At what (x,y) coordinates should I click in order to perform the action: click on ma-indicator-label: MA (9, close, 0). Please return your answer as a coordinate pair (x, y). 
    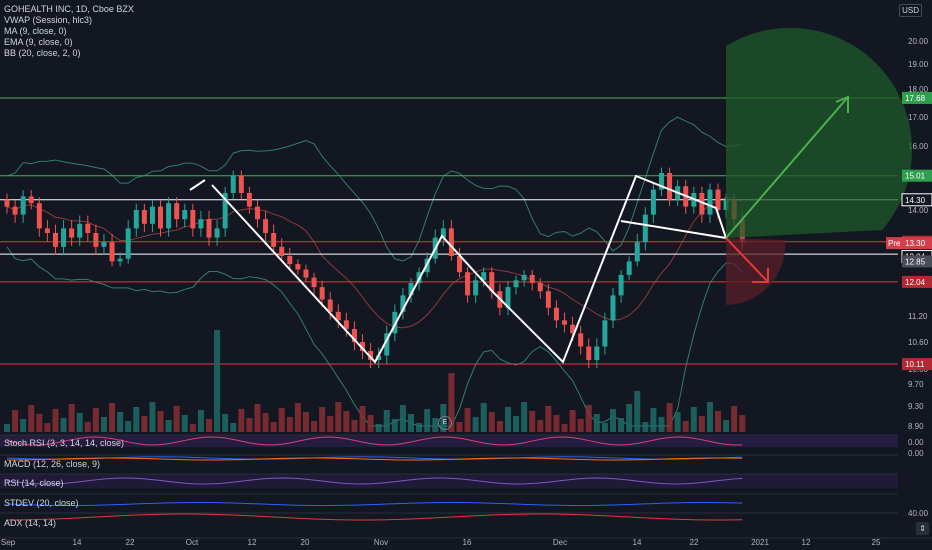
    Looking at the image, I should click on (35, 31).